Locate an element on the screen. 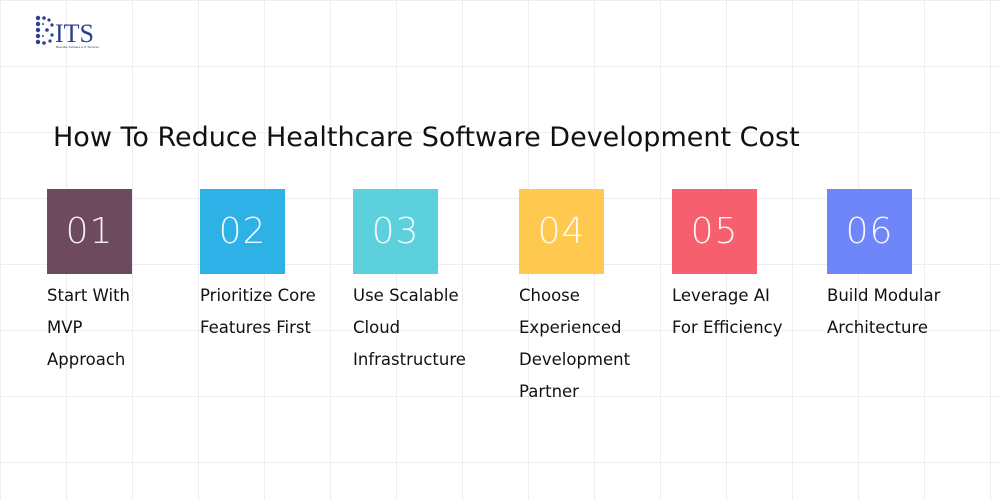 Image resolution: width=1000 pixels, height=500 pixels. step-label-line: Features First is located at coordinates (255, 327).